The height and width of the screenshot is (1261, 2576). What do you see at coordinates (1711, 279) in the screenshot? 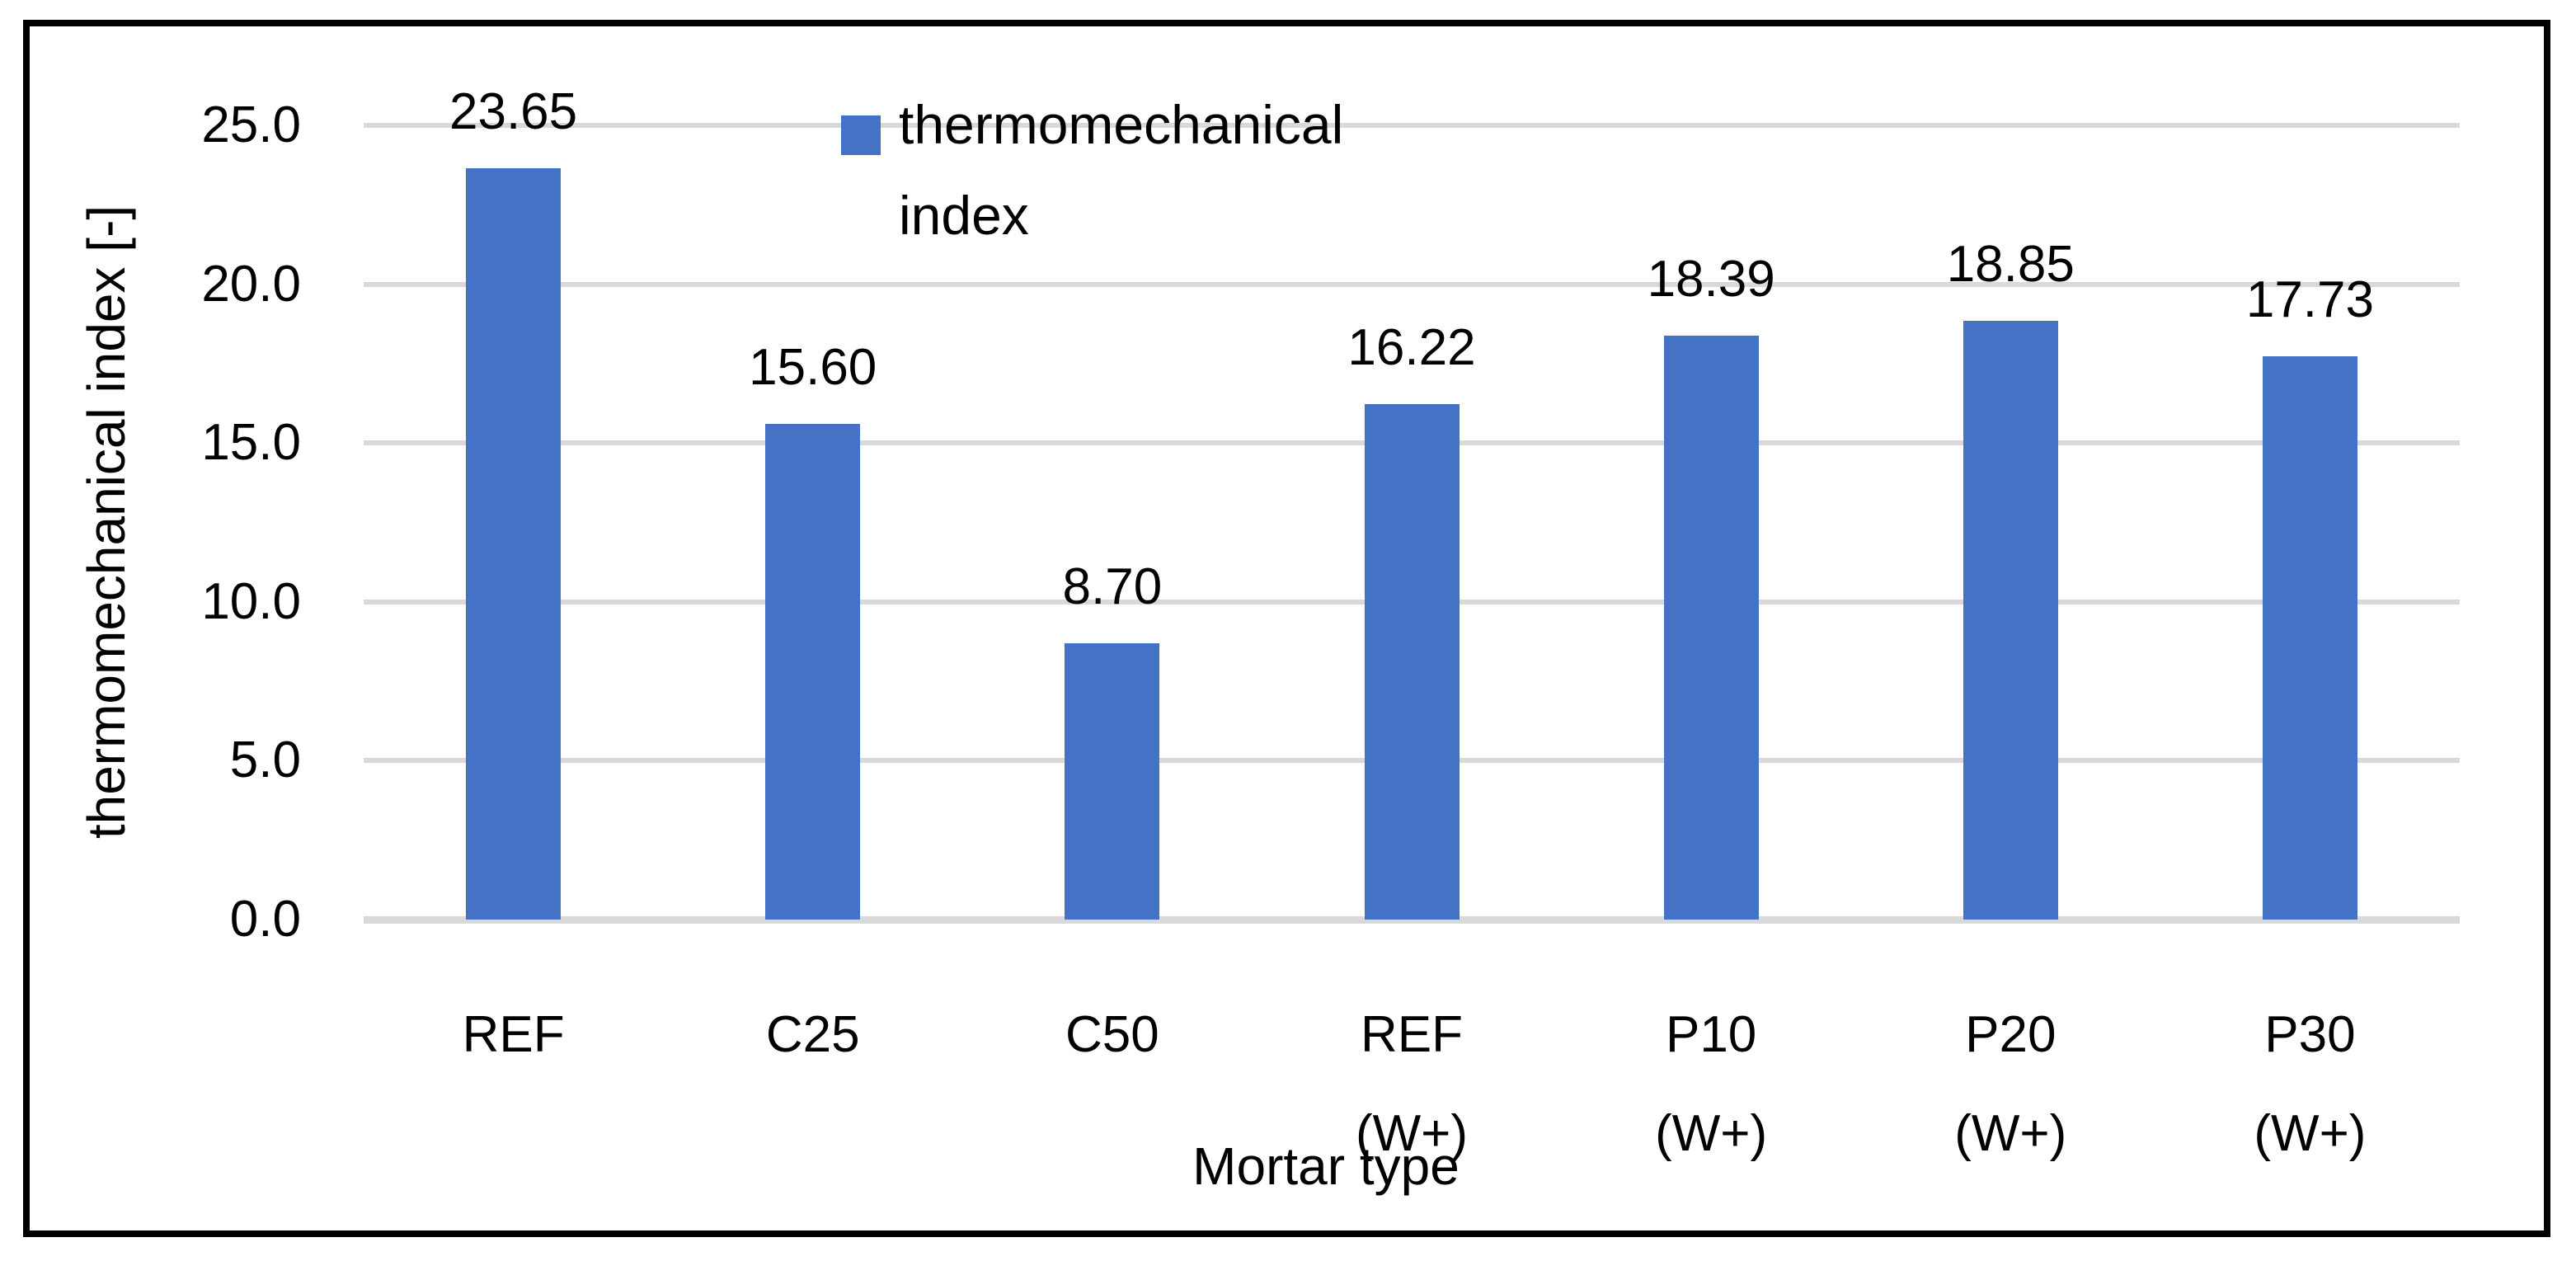
I see `bar-value-label: 18.39` at bounding box center [1711, 279].